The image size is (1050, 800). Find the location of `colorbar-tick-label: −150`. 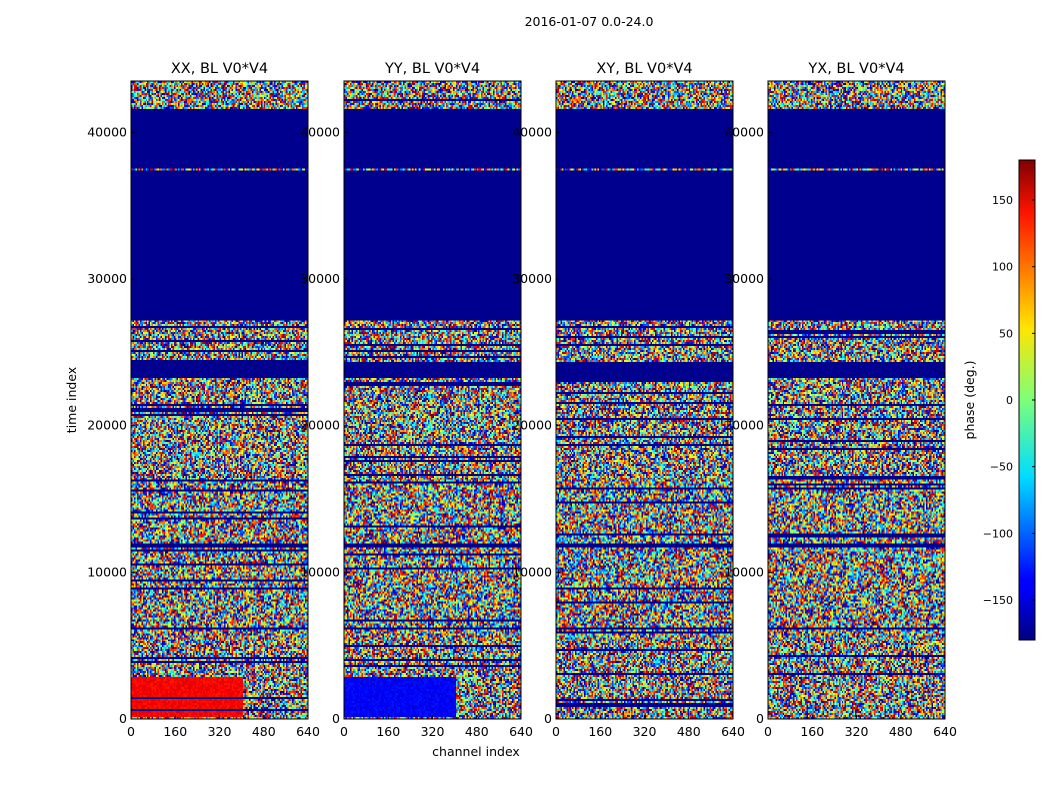

colorbar-tick-label: −150 is located at coordinates (998, 600).